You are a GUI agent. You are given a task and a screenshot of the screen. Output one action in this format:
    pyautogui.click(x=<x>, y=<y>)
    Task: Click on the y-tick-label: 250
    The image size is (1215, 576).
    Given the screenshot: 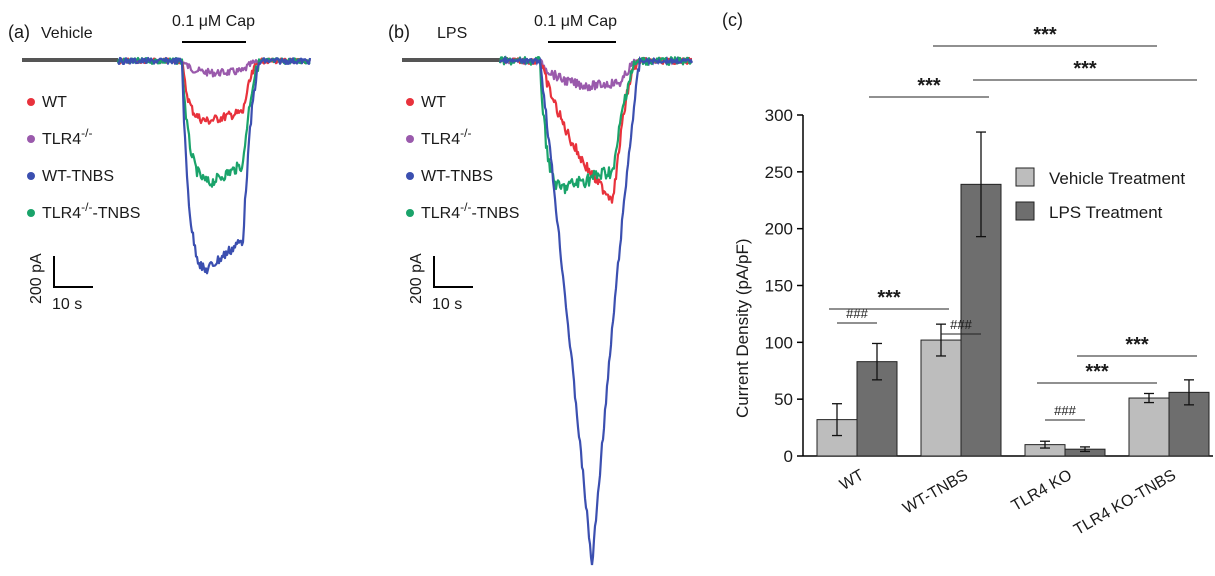 What is the action you would take?
    pyautogui.click(x=779, y=172)
    